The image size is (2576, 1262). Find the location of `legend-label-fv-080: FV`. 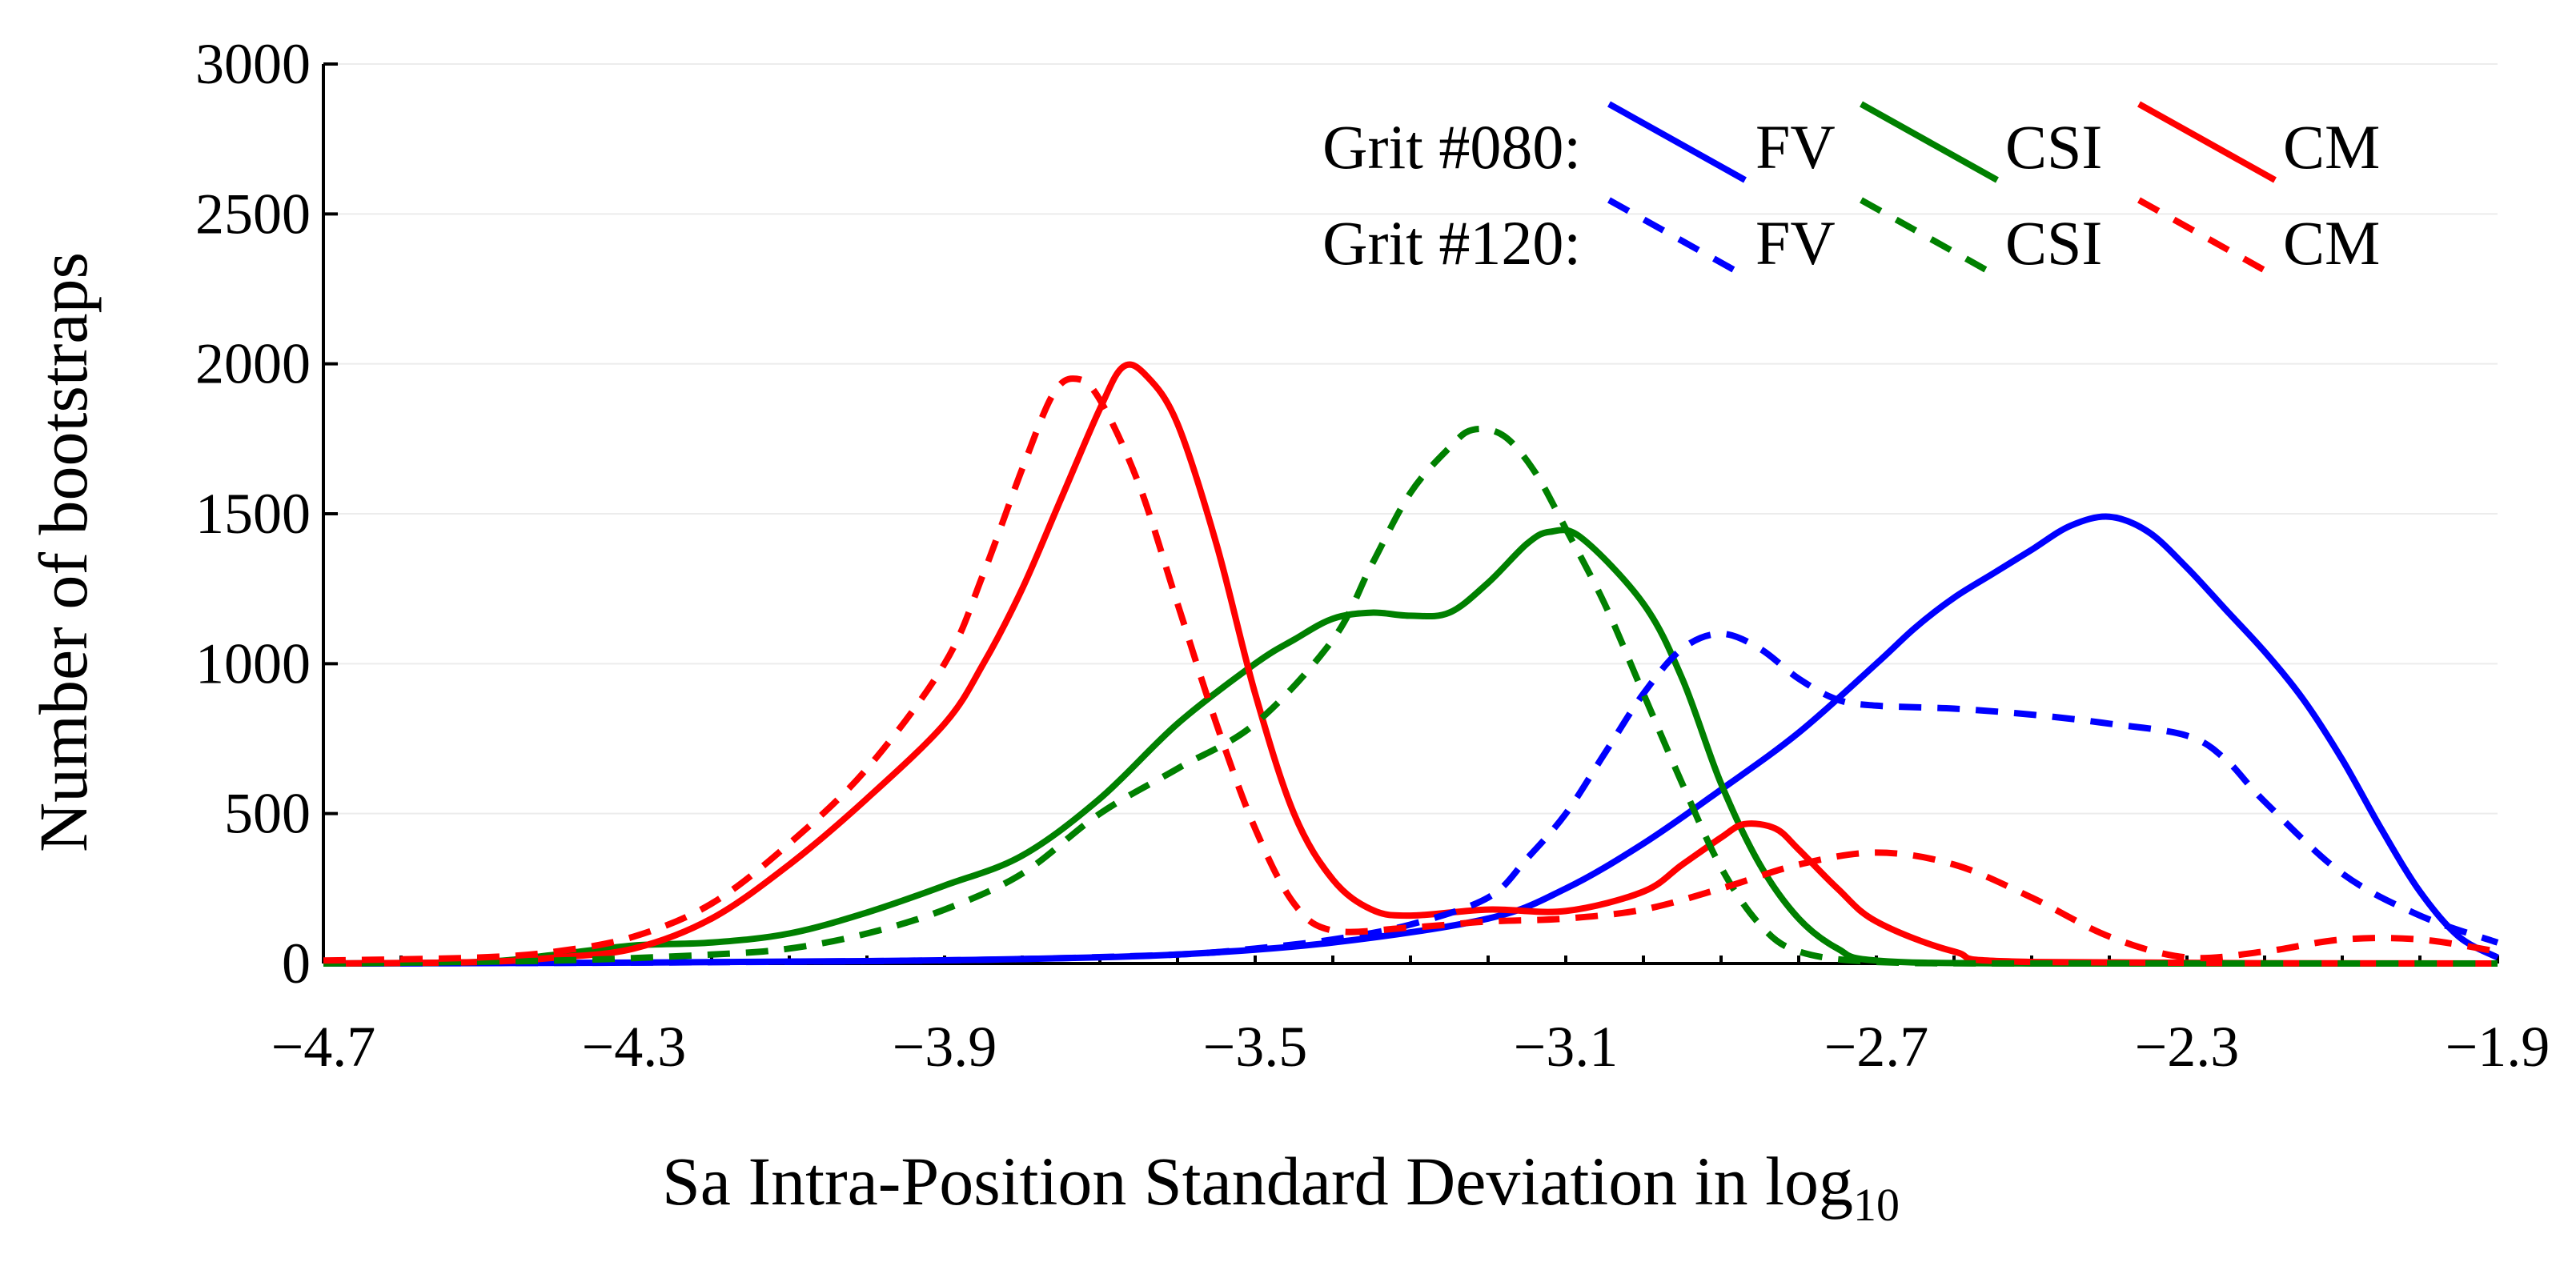

legend-label-fv-080: FV is located at coordinates (1795, 147).